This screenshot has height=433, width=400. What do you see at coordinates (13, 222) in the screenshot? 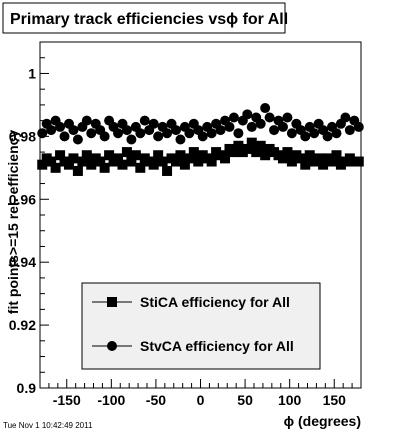
I see `y-axis-title: fit points>=15 rel. efficiency` at bounding box center [13, 222].